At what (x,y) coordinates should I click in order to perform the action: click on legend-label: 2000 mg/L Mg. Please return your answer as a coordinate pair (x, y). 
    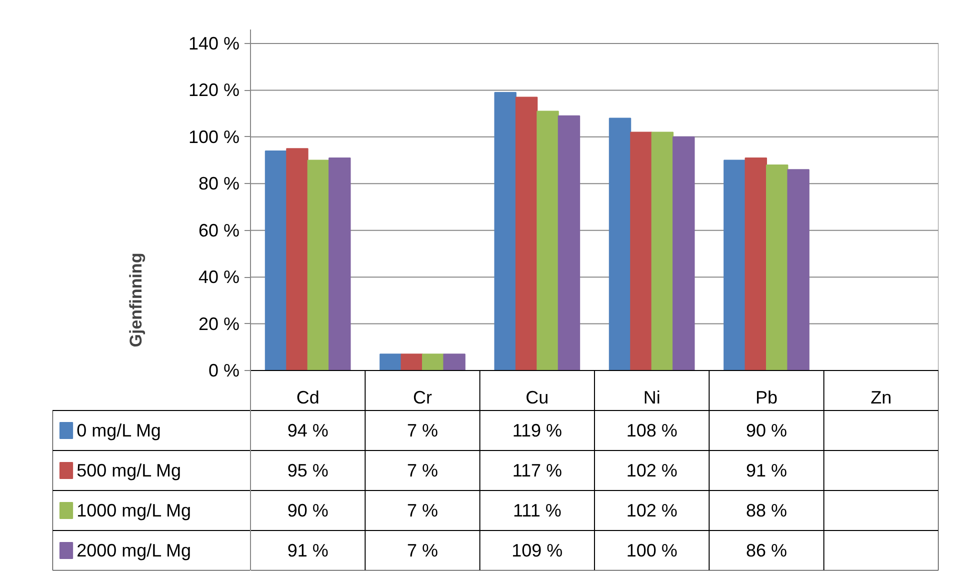
    Looking at the image, I should click on (133, 550).